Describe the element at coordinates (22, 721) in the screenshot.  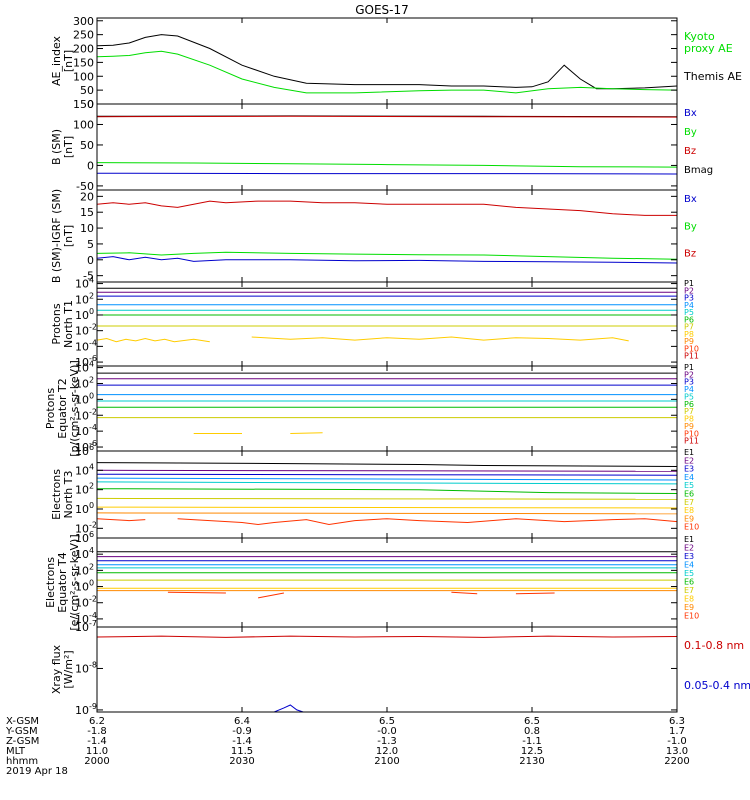
I see `x-row-label: X-GSM` at that location.